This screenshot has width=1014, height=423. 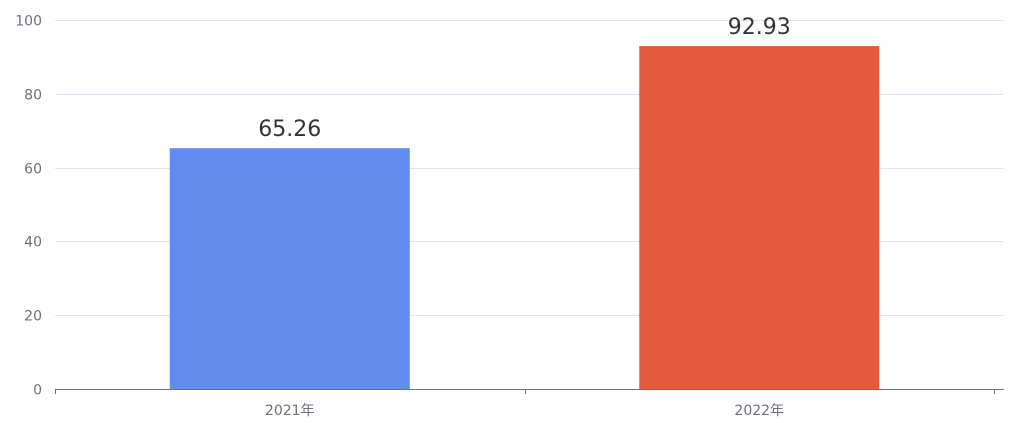 What do you see at coordinates (28, 206) in the screenshot?
I see `y-axis-ticks: 0 20 40 60 80 100` at bounding box center [28, 206].